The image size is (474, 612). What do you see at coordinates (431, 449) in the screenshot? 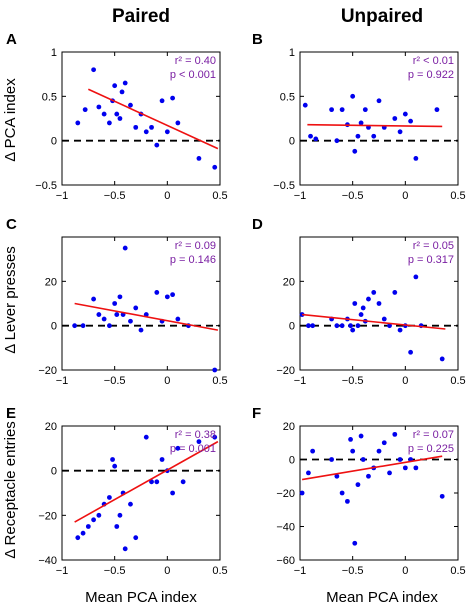
I see `p-value-label: p = 0.225` at bounding box center [431, 449].